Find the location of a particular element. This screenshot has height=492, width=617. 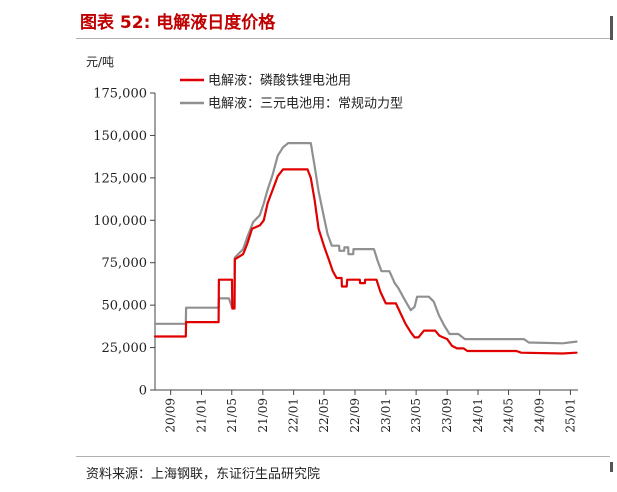

legend-label: 电解液：三元电池用：常规动力型 is located at coordinates (305, 104).